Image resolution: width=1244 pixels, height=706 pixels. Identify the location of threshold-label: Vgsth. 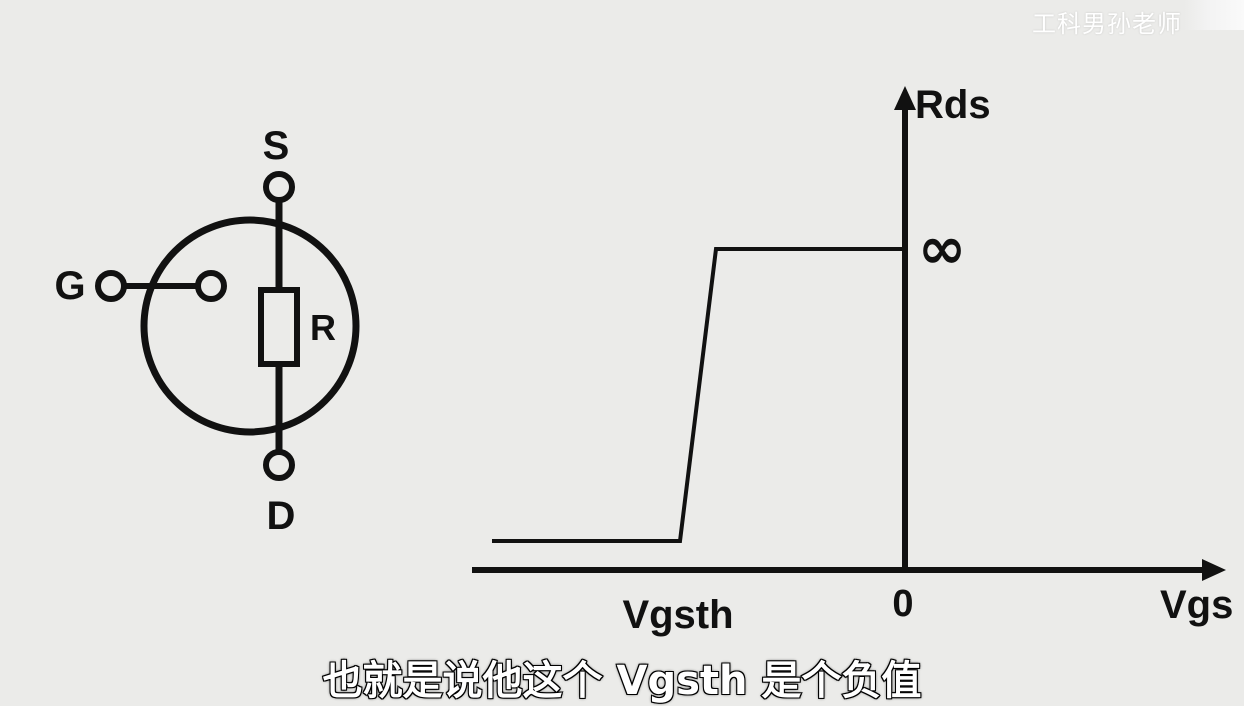
(677, 615).